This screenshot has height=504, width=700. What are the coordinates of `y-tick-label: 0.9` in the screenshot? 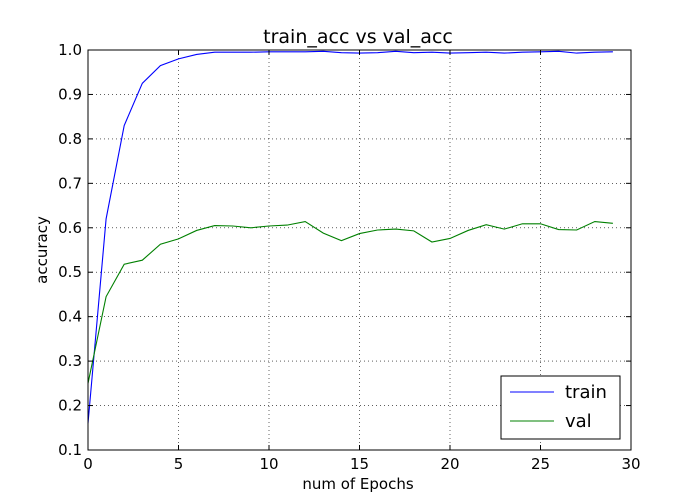 It's located at (70, 94).